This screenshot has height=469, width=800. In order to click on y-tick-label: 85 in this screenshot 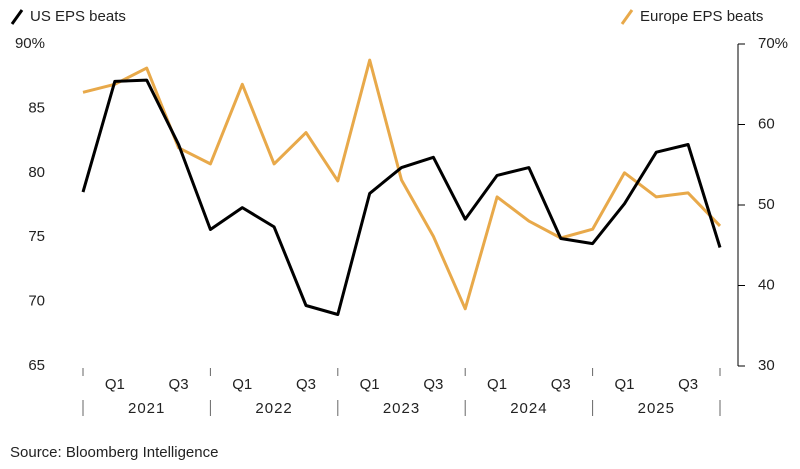, I will do `click(36, 107)`.